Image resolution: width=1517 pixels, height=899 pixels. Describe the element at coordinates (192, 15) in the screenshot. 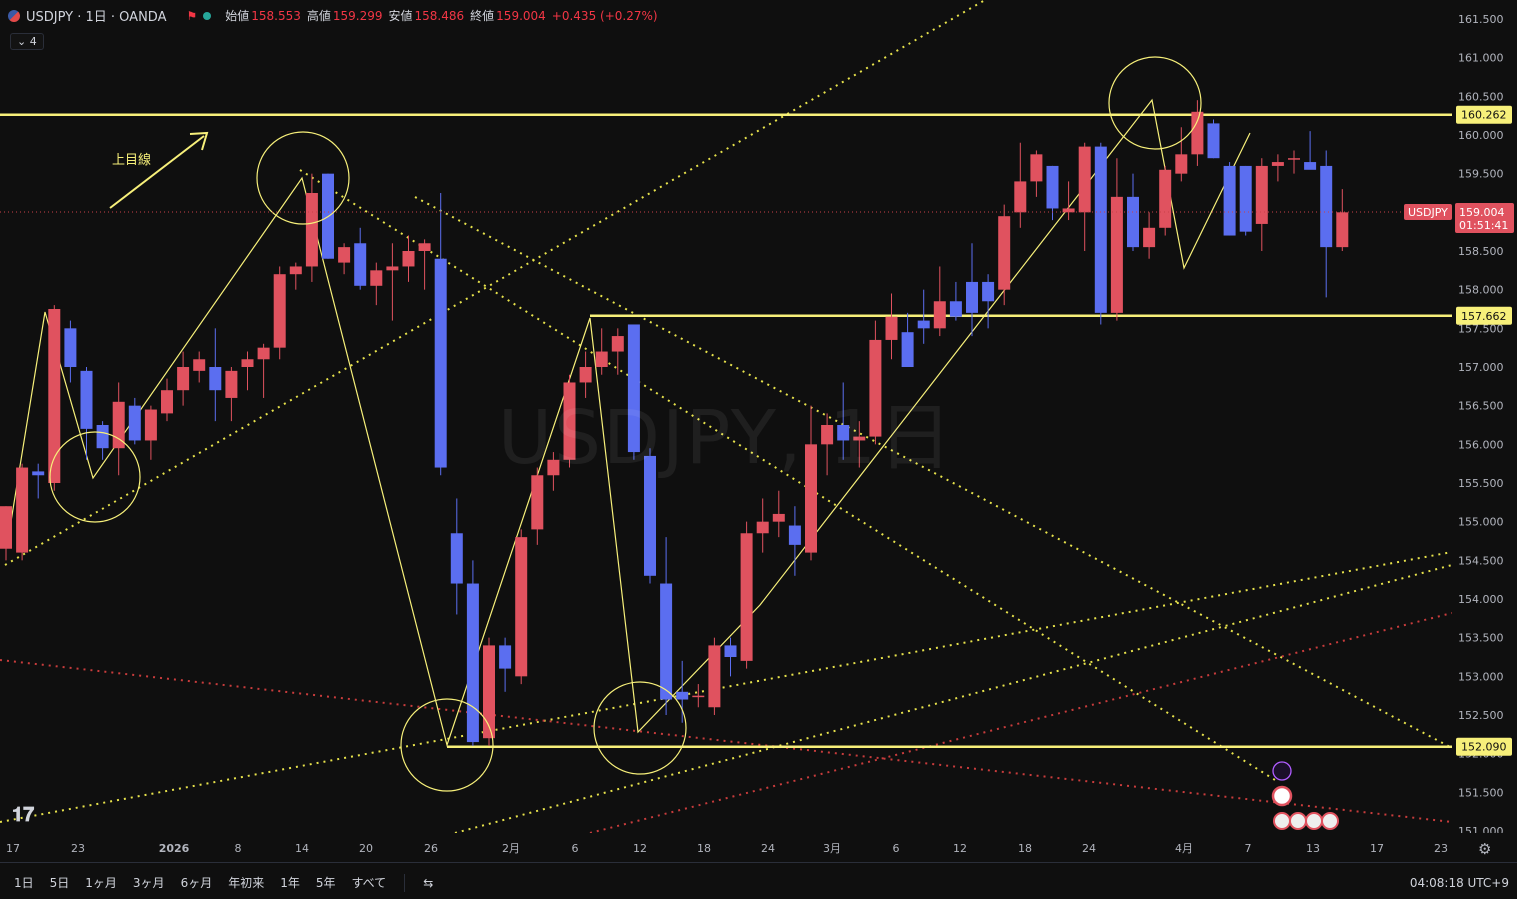

I see `flag-marker-icon: ⚑` at that location.